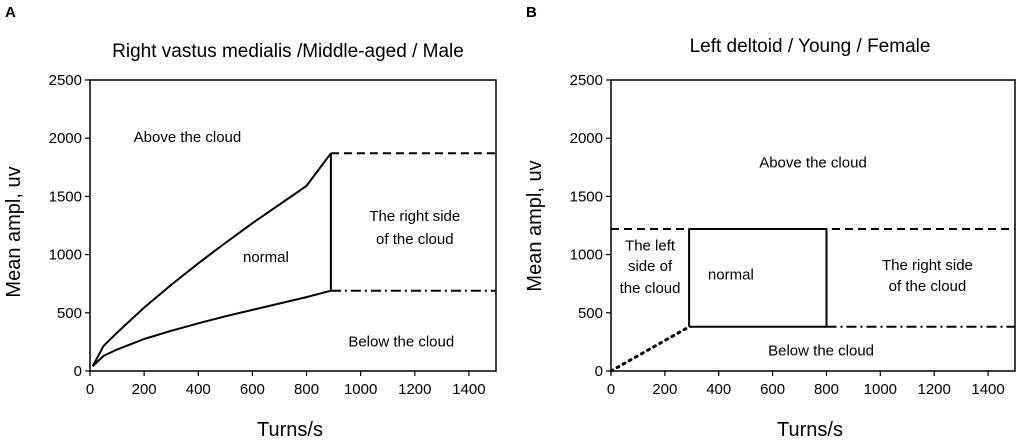  I want to click on panel-0-x-tick-label: 0, so click(90, 389).